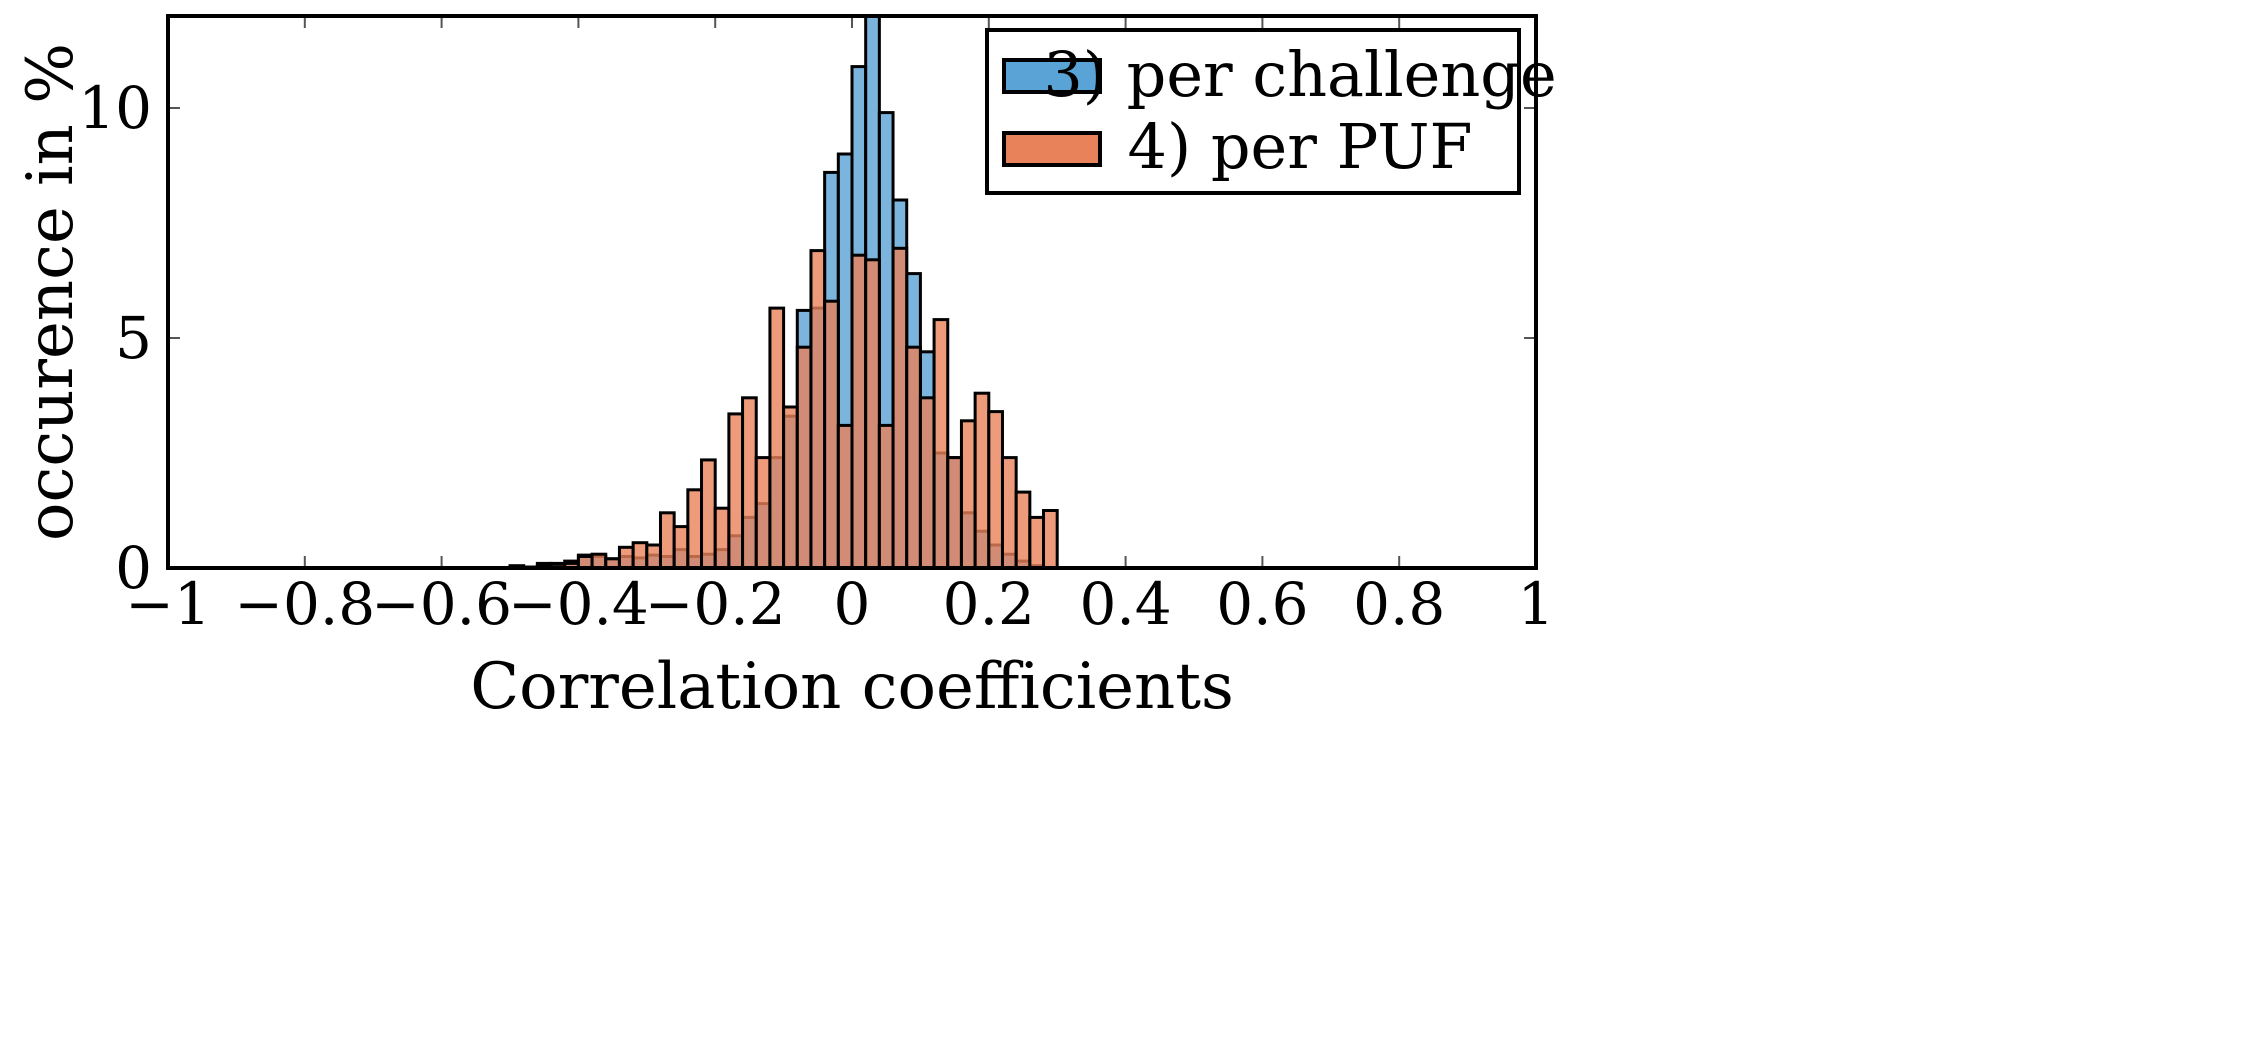 Image resolution: width=2266 pixels, height=1041 pixels. I want to click on x-tick-label: 1, so click(1536, 604).